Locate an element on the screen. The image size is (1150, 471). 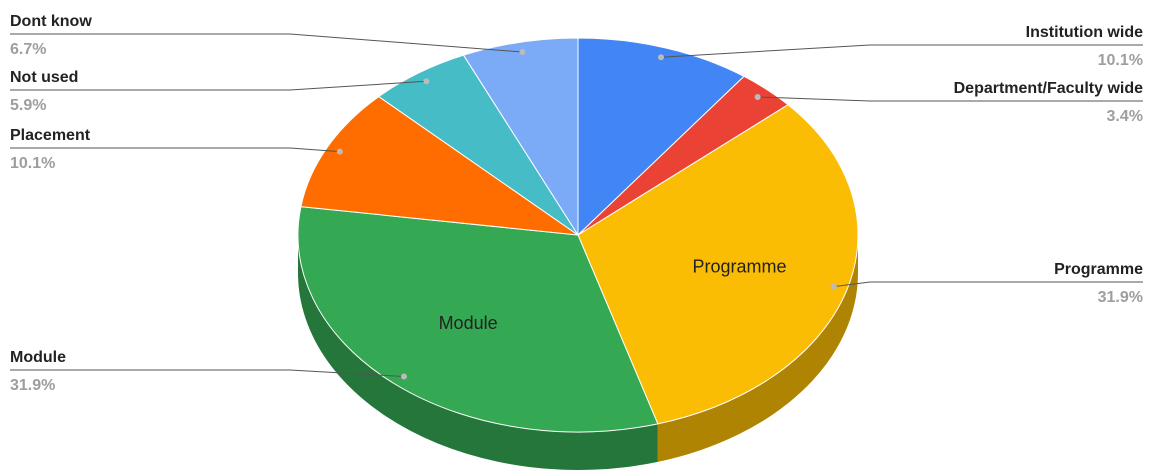
inner-label: Module is located at coordinates (468, 323).